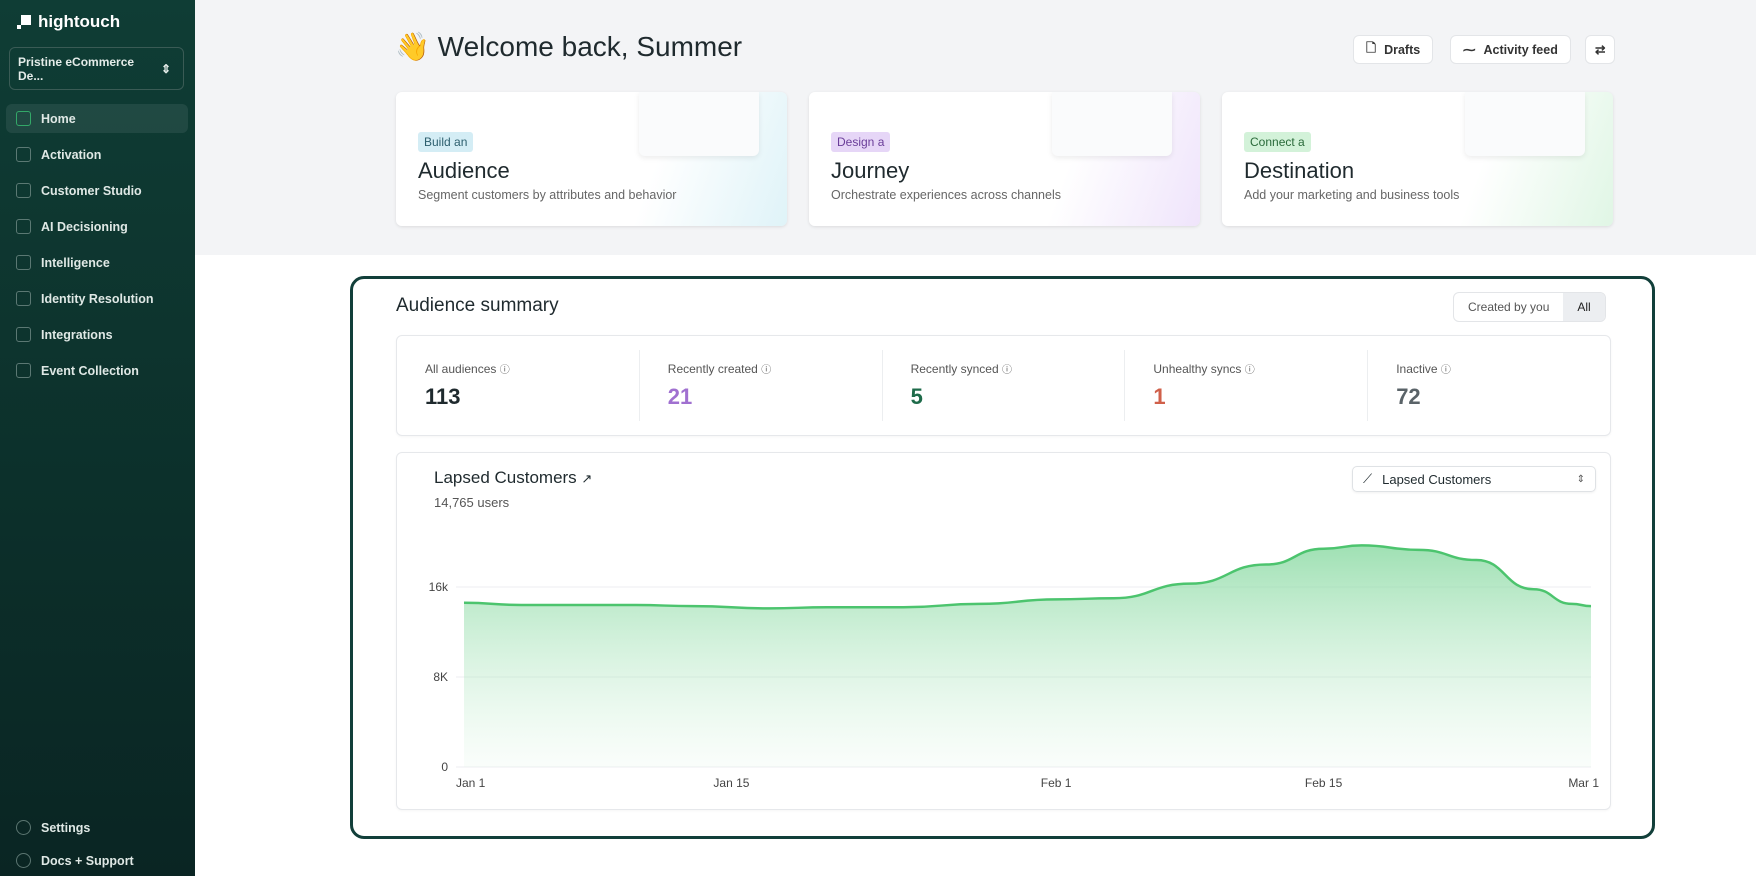 The width and height of the screenshot is (1756, 876). What do you see at coordinates (1159, 396) in the screenshot?
I see `stat-value: 1` at bounding box center [1159, 396].